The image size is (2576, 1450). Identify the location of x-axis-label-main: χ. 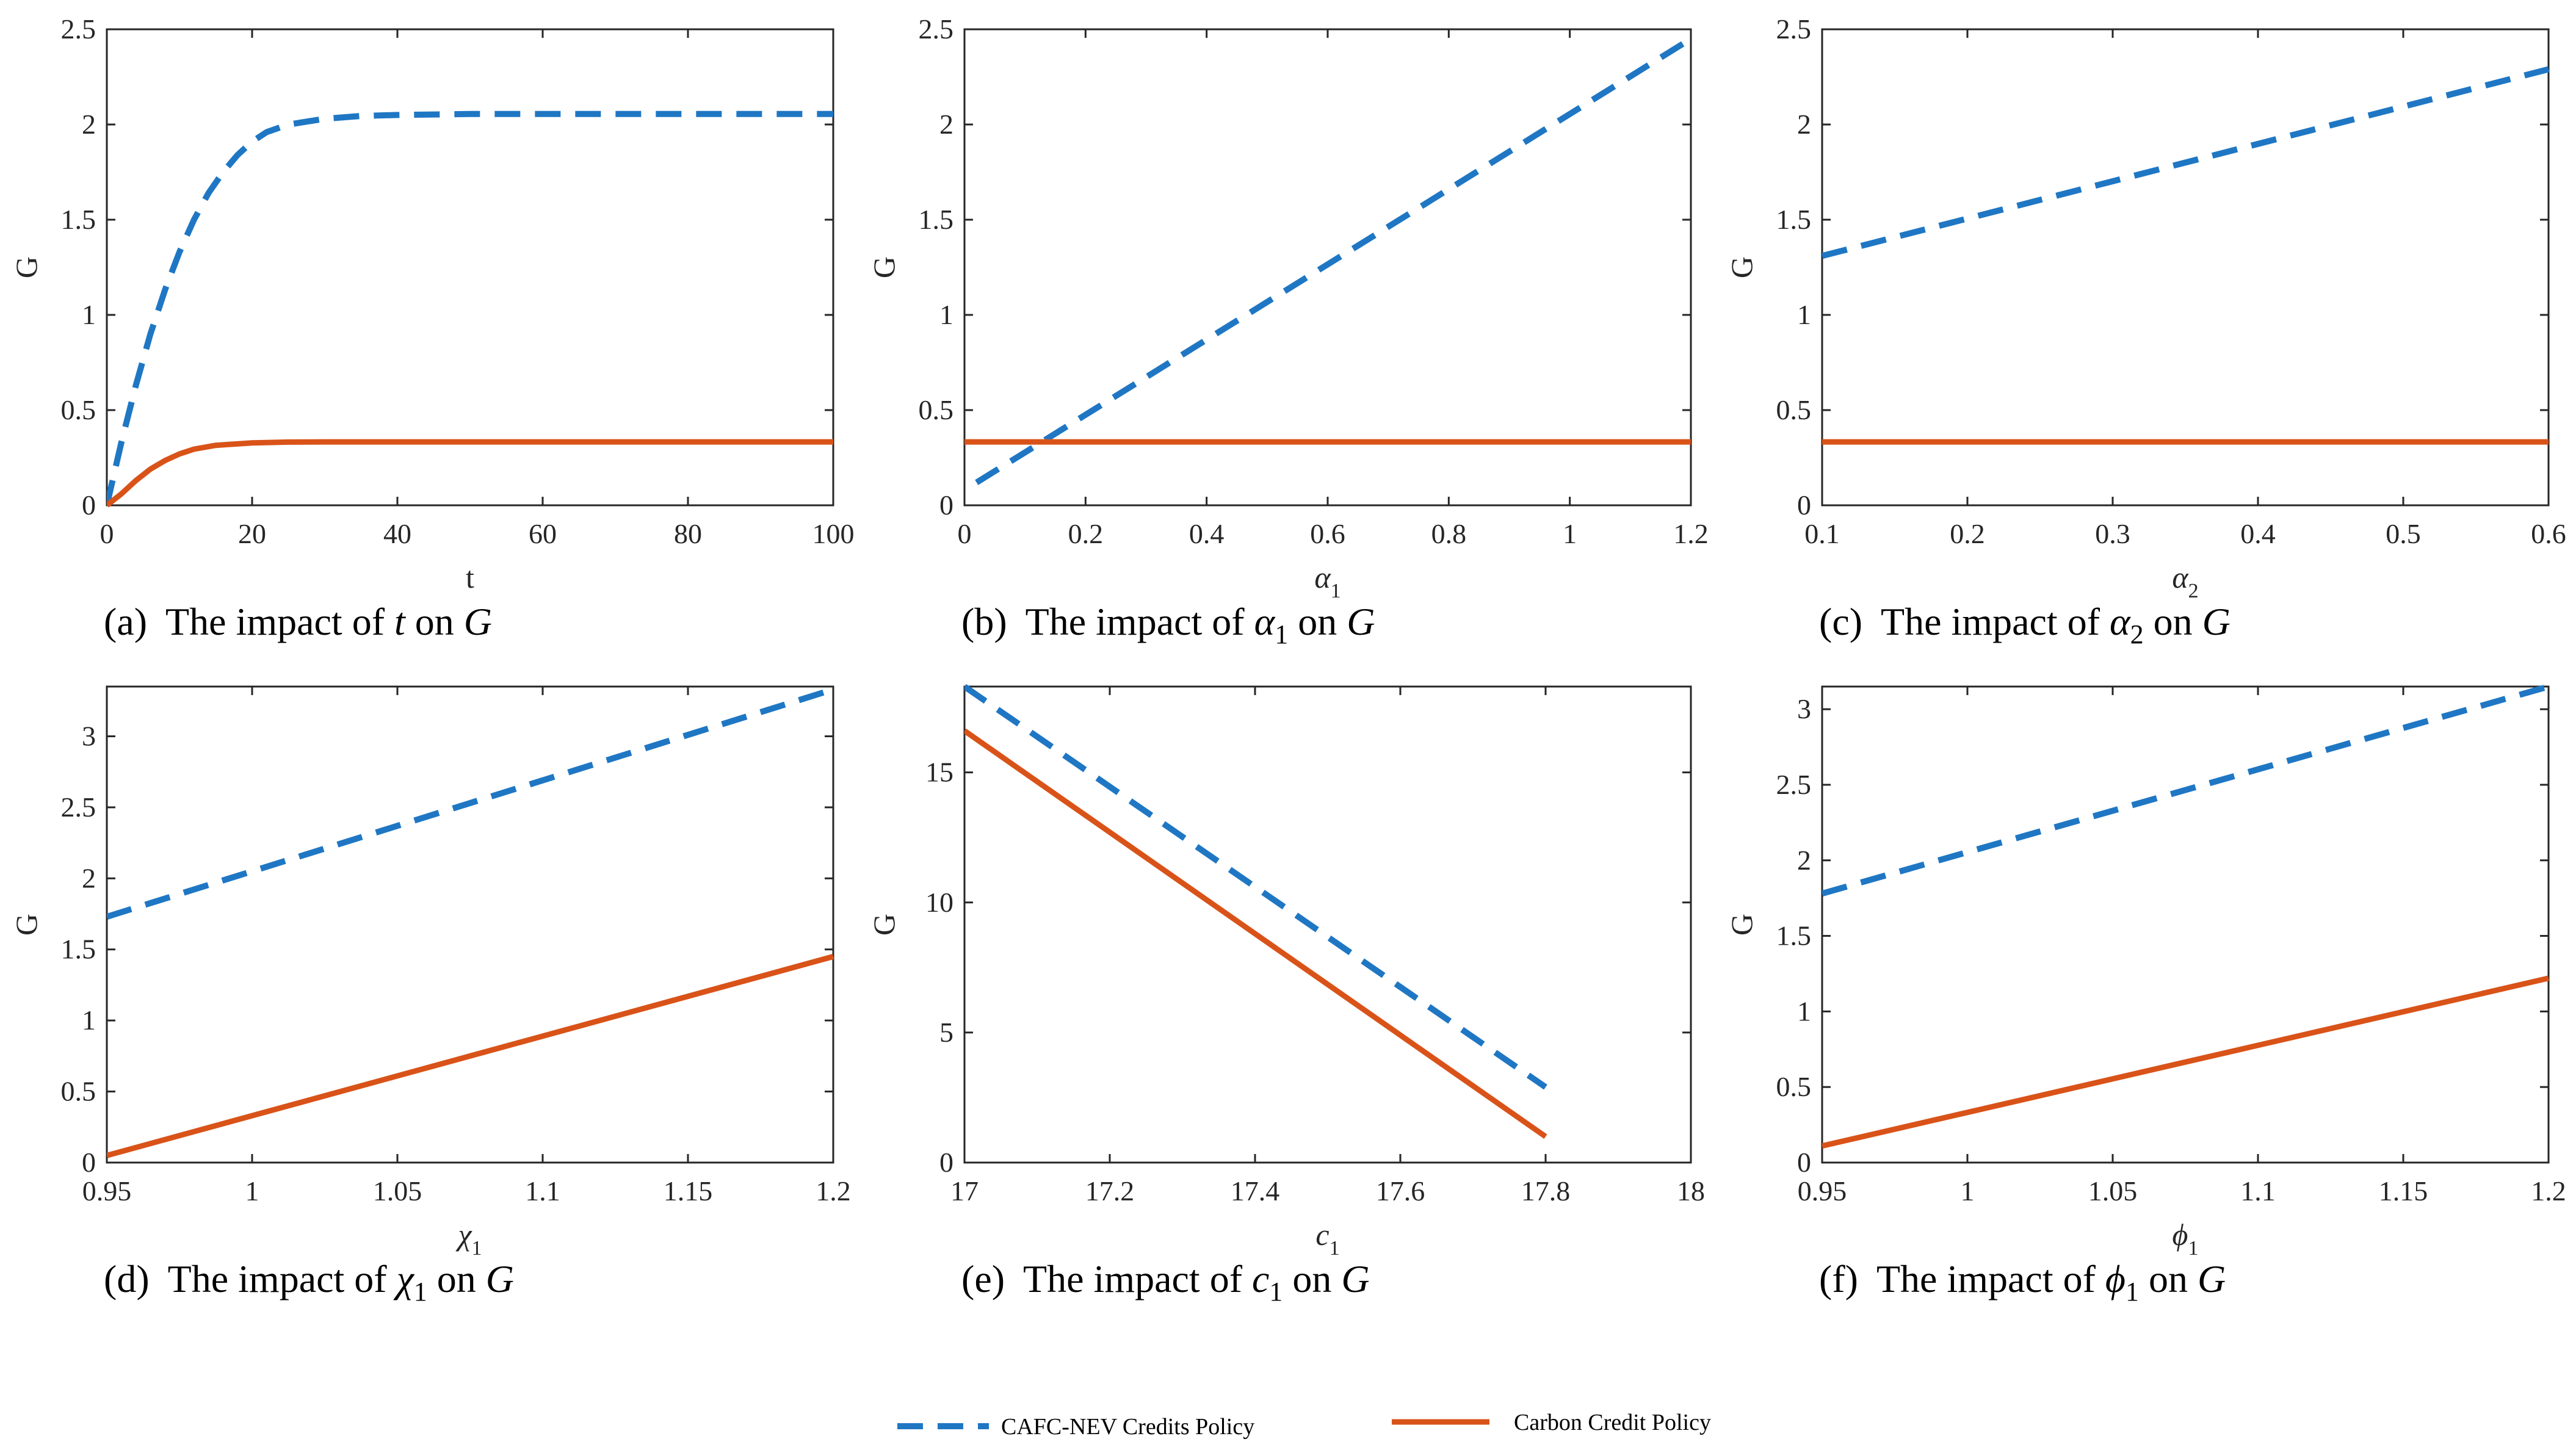
(464, 1234).